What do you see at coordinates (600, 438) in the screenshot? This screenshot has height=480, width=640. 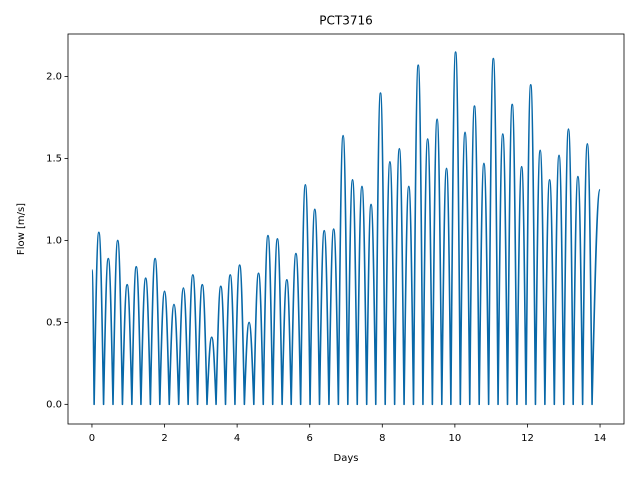 I see `x-tick-label: 14` at bounding box center [600, 438].